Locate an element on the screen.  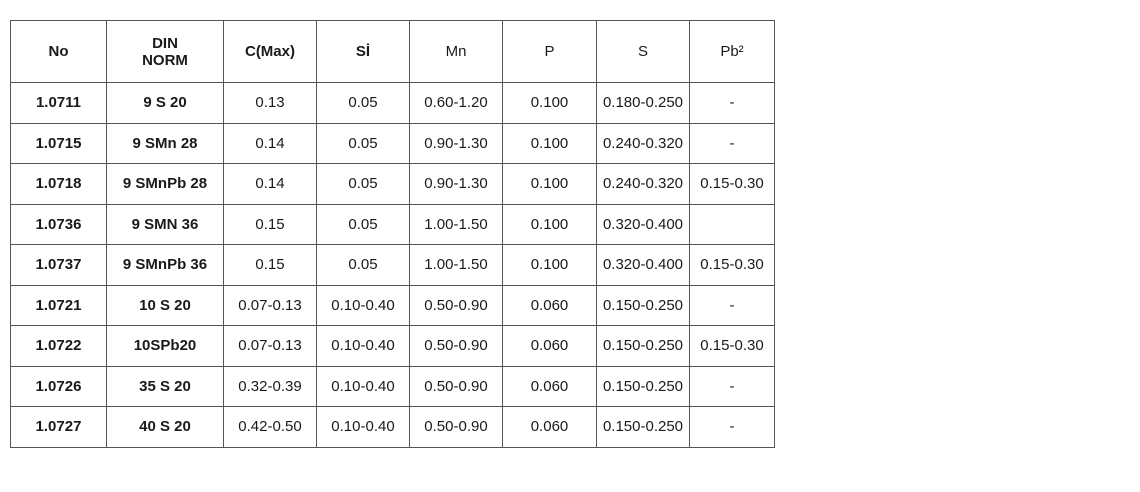
table-cell: 9 SMnPb 28 is located at coordinates (165, 184).